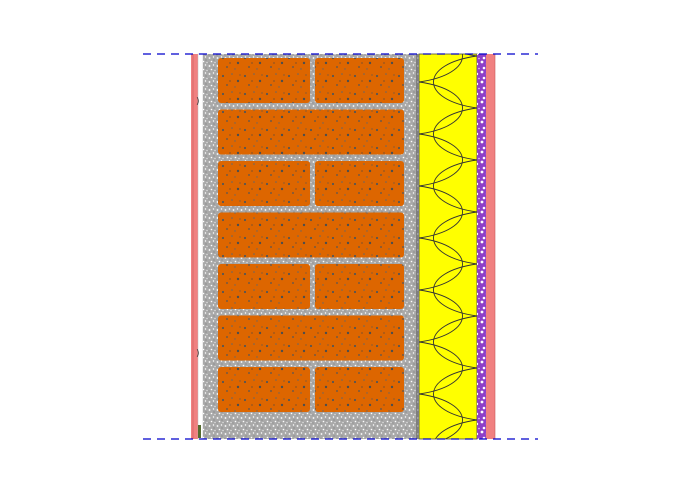 The width and height of the screenshot is (700, 493). I want to click on brick-7a, so click(264, 389).